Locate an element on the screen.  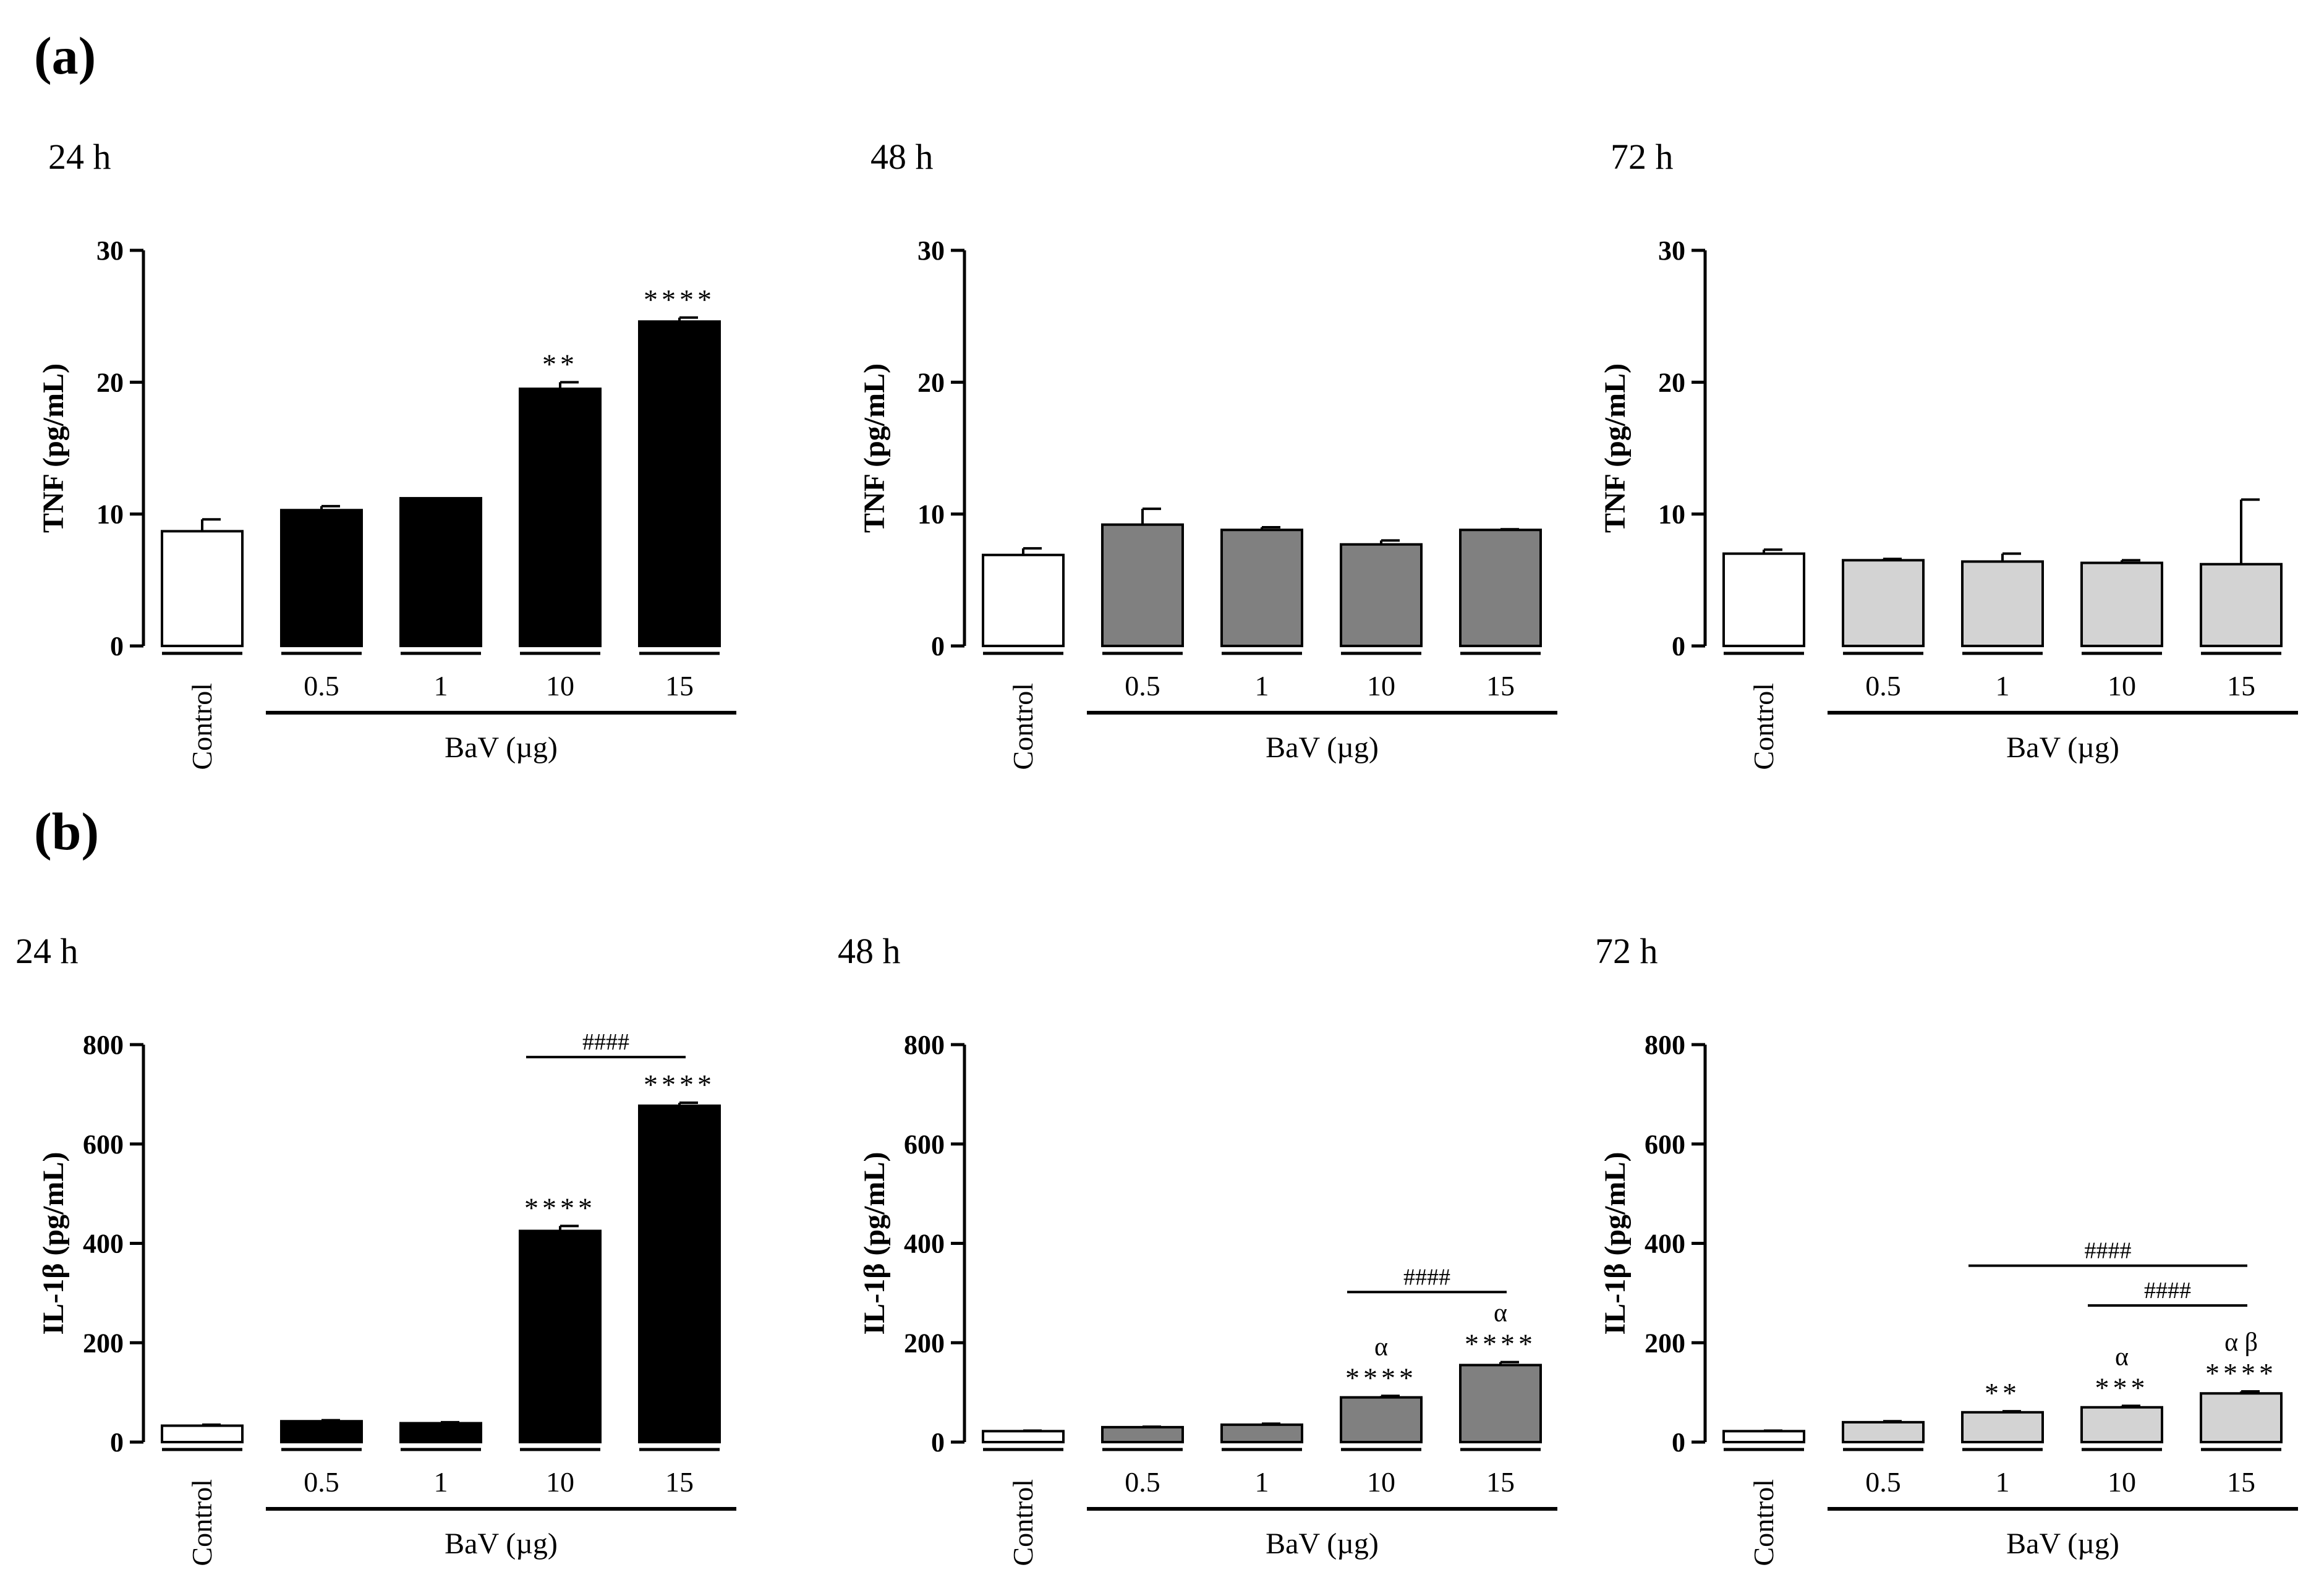
panel-label-a: (a) is located at coordinates (65, 56).